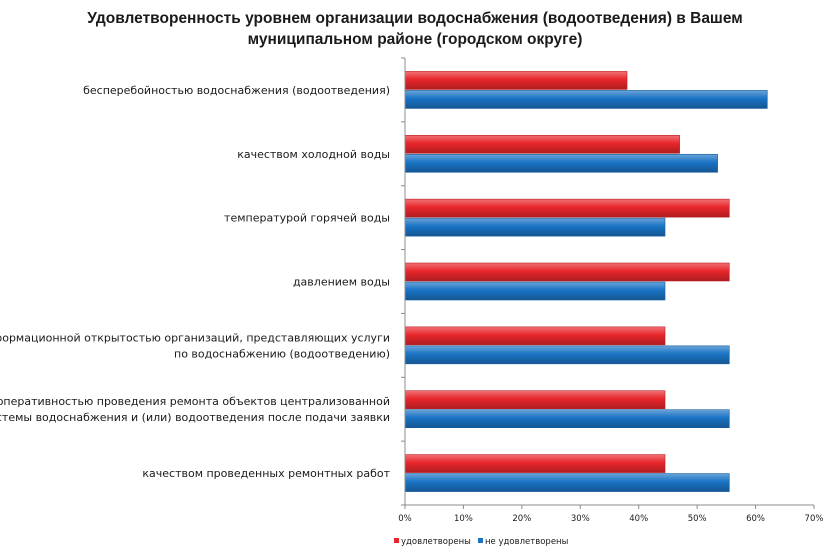 This screenshot has width=830, height=551. I want to click on x-tick-label-0: 0%, so click(405, 519).